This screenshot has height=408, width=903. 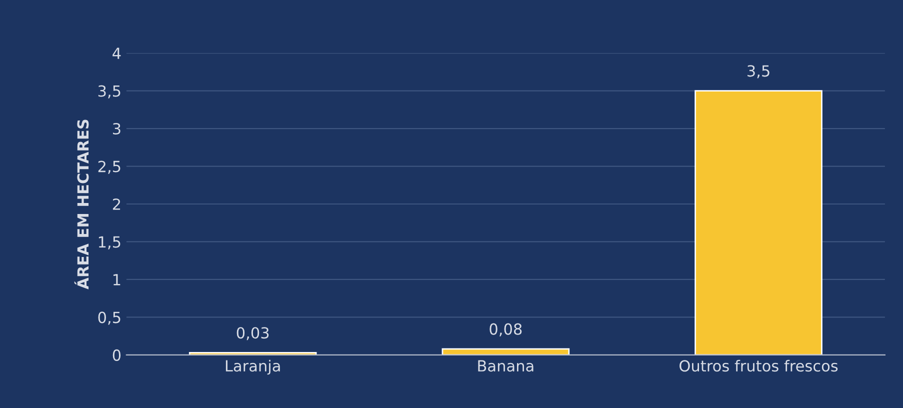 I want to click on y-tick-label: 0,5, so click(x=109, y=318).